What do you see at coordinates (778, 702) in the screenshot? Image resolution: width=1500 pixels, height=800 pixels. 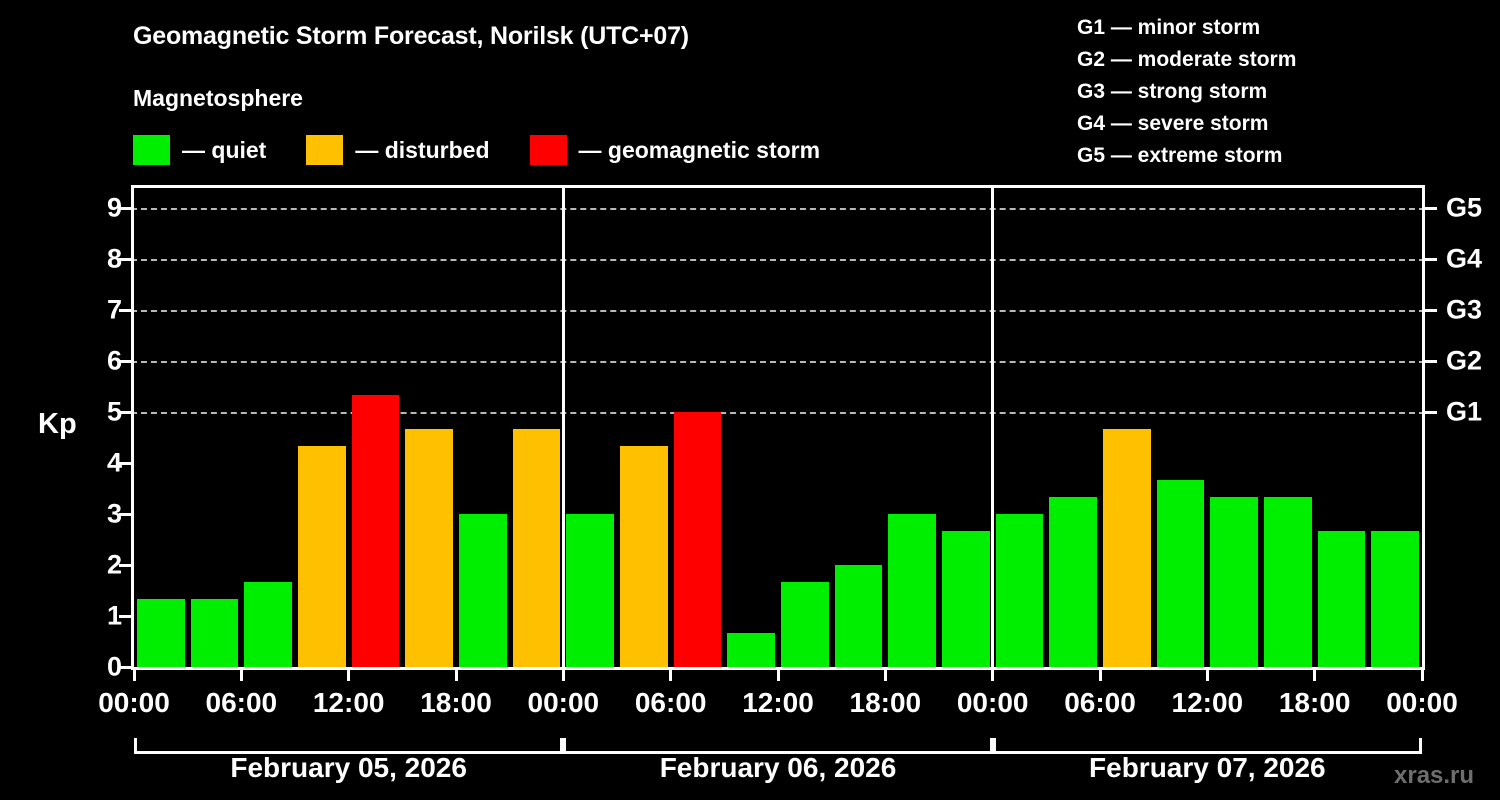 I see `x-tick-label-6: 12:00` at bounding box center [778, 702].